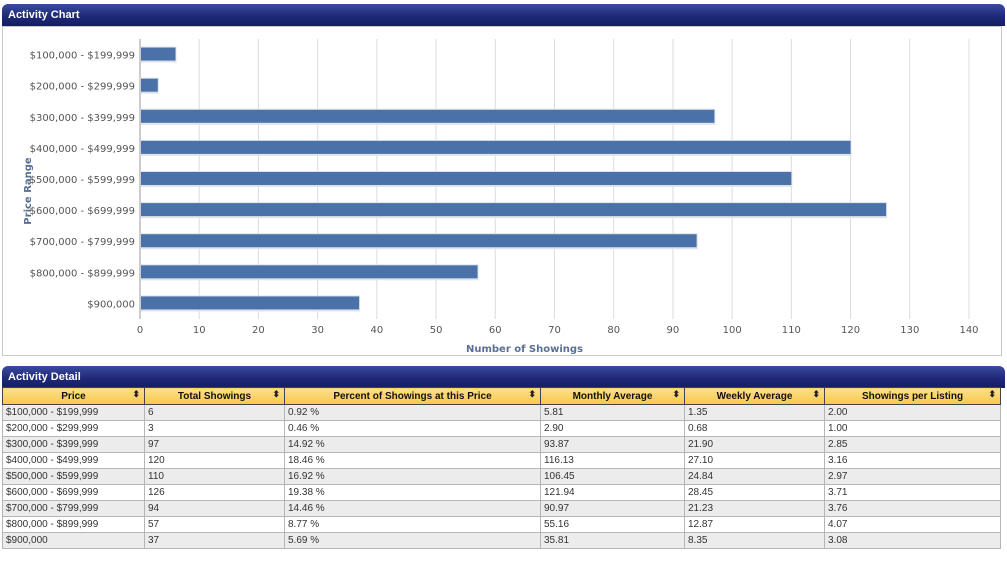  I want to click on column-header: Percent of Showings at this Price ⬍, so click(412, 396).